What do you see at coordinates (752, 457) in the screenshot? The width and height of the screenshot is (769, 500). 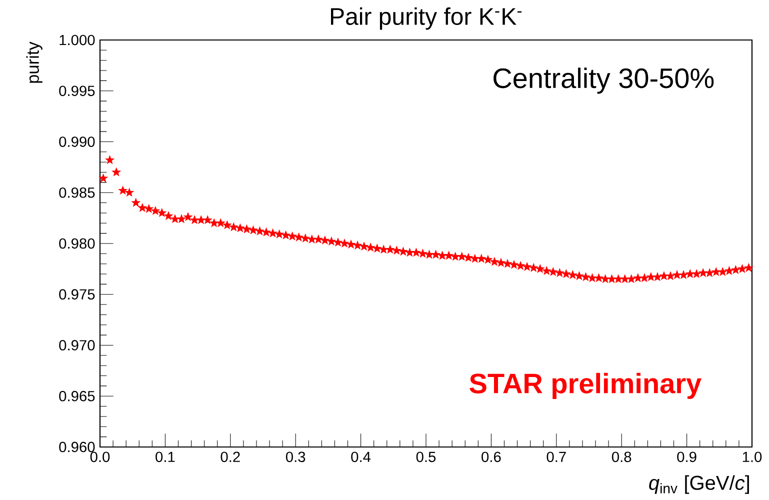 I see `x-tick-label: 1.0` at bounding box center [752, 457].